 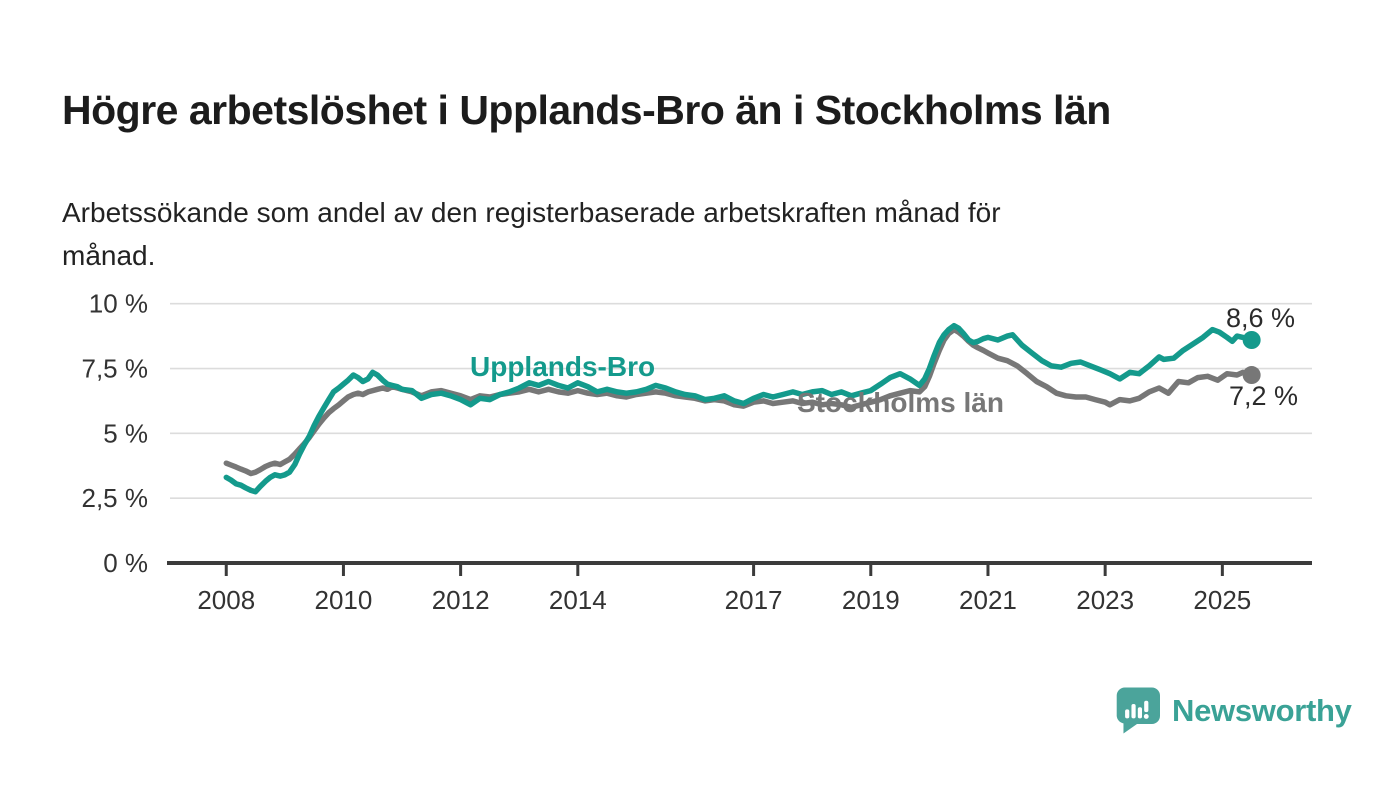 I want to click on brand-name: Newsworthy, so click(x=1262, y=710).